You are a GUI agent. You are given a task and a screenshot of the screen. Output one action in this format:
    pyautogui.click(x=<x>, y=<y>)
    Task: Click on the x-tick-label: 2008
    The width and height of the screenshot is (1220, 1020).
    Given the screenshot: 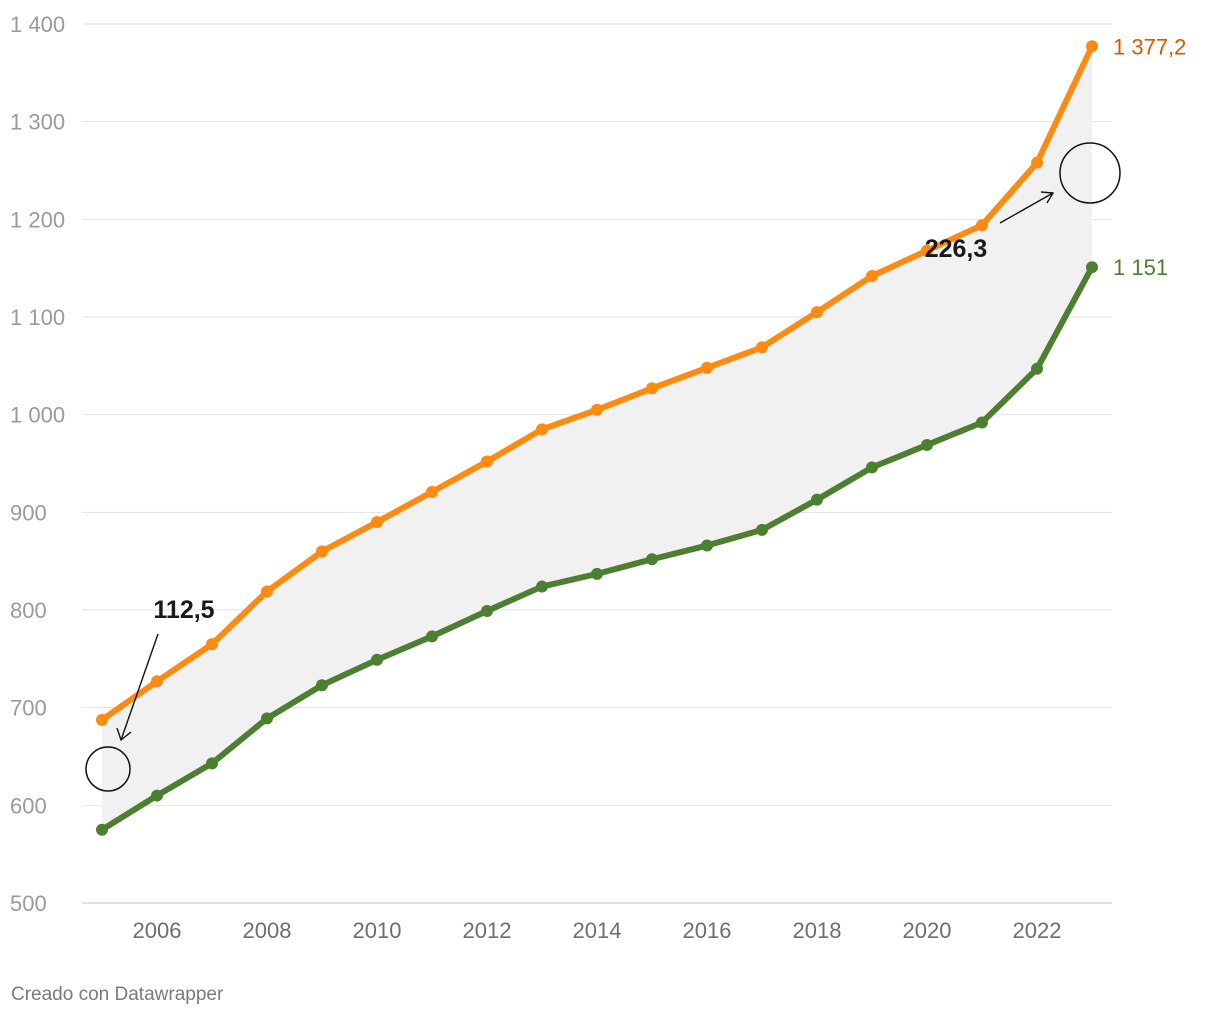 What is the action you would take?
    pyautogui.click(x=267, y=930)
    